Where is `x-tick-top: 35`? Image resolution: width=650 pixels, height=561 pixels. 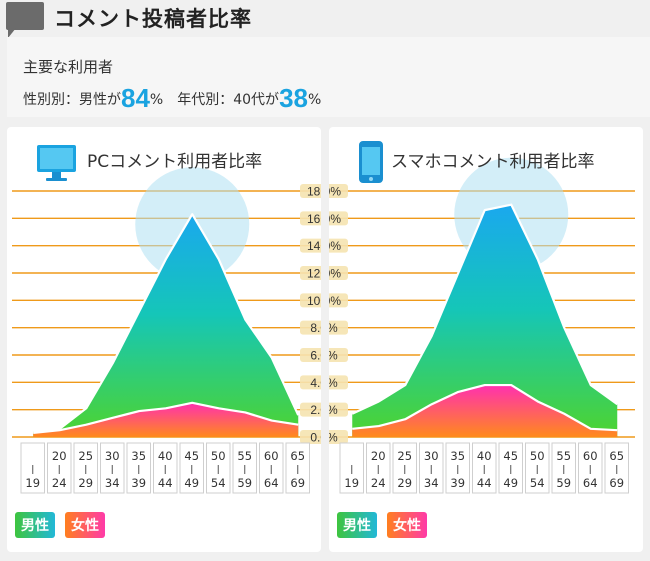 x-tick-top: 35 is located at coordinates (138, 456).